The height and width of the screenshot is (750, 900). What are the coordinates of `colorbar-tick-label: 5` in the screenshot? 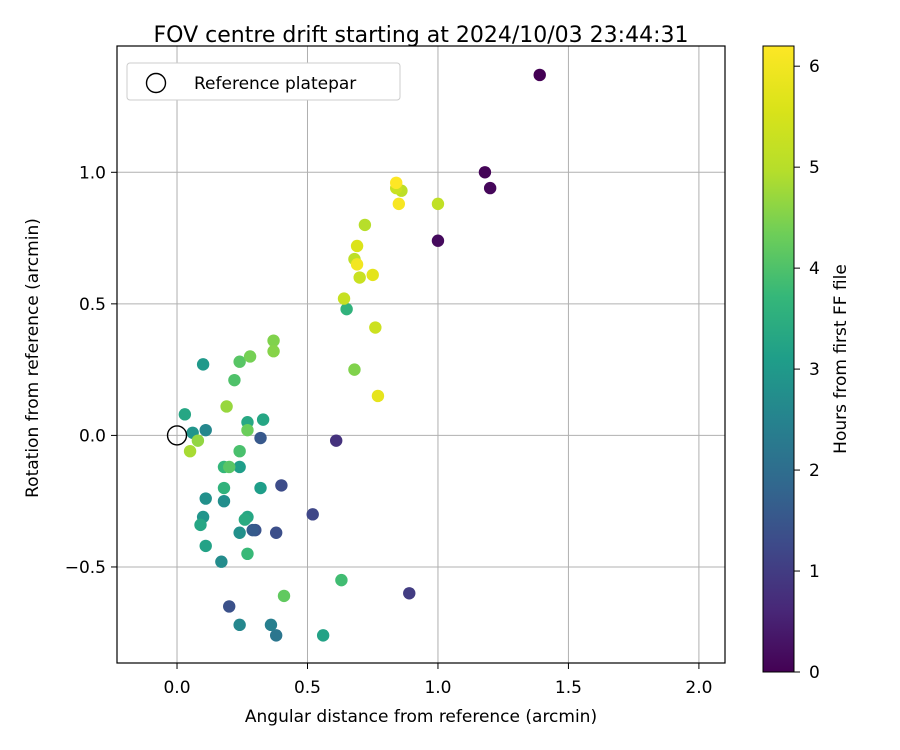 It's located at (814, 168).